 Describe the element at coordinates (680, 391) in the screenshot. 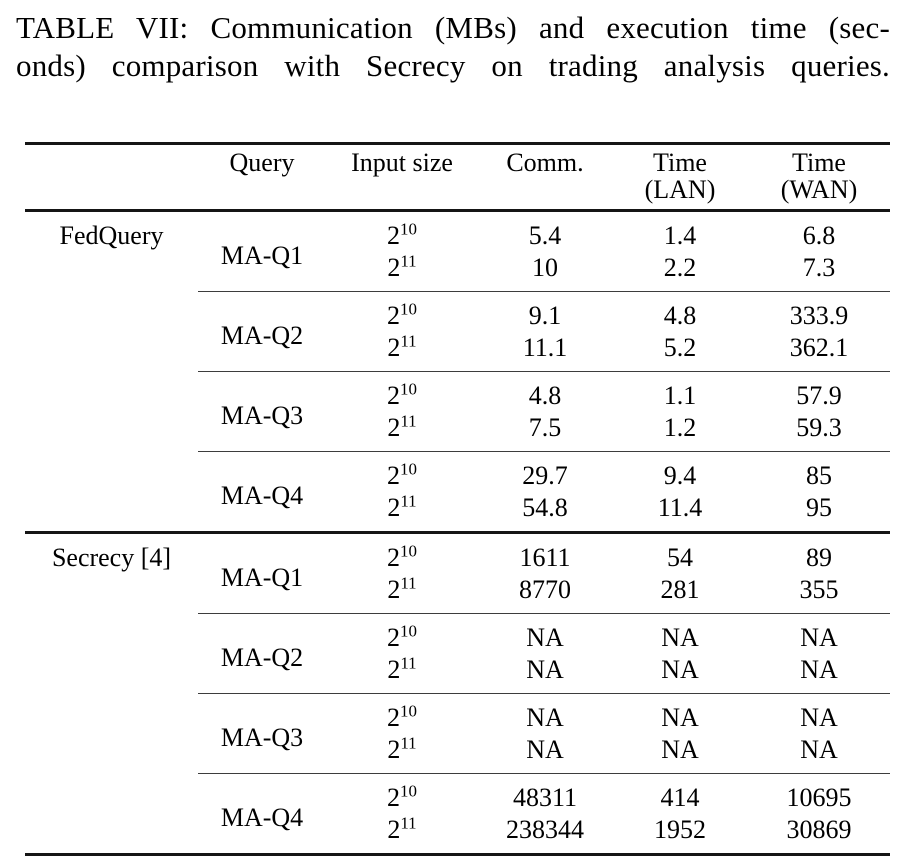

I see `time-lan-value: 1.1` at that location.